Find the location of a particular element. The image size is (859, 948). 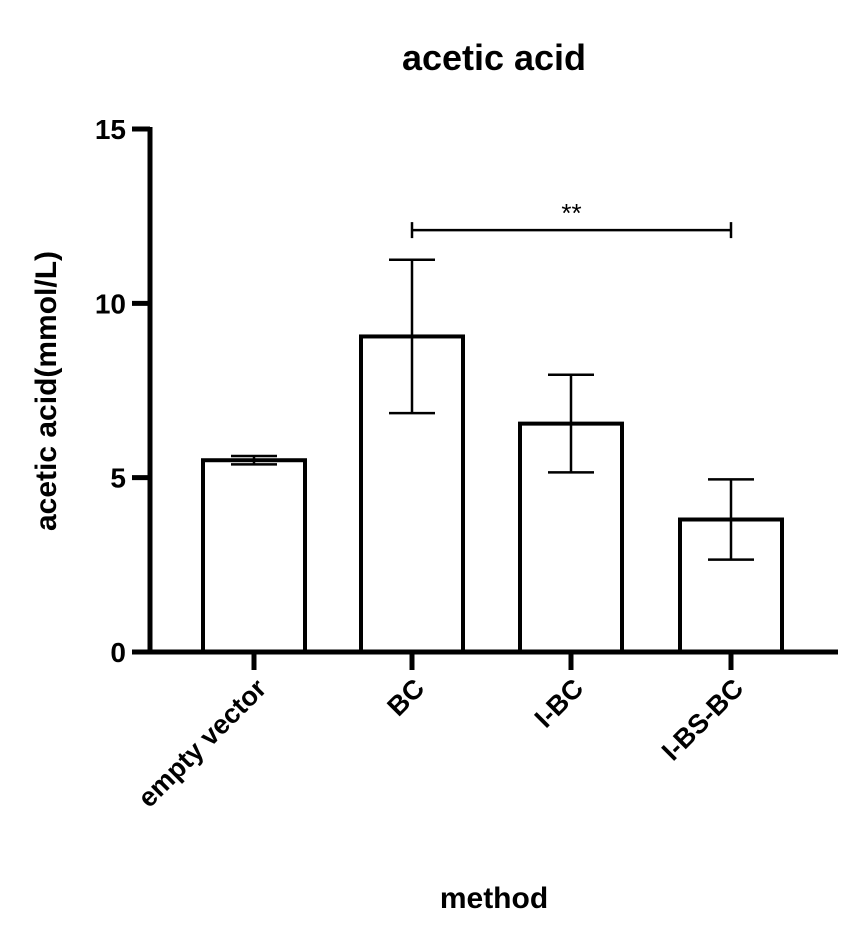

y-tick-label: 10 is located at coordinates (110, 303).